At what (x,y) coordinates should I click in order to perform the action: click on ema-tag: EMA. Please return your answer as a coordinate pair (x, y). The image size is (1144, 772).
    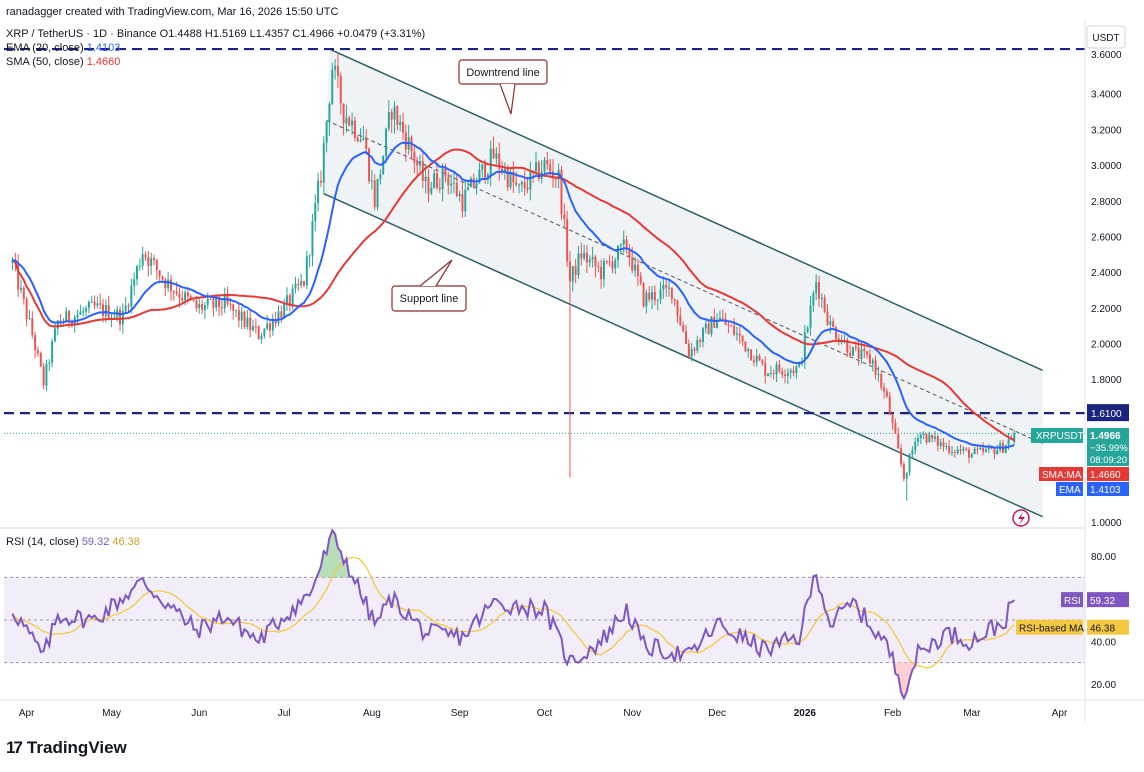
    Looking at the image, I should click on (1070, 490).